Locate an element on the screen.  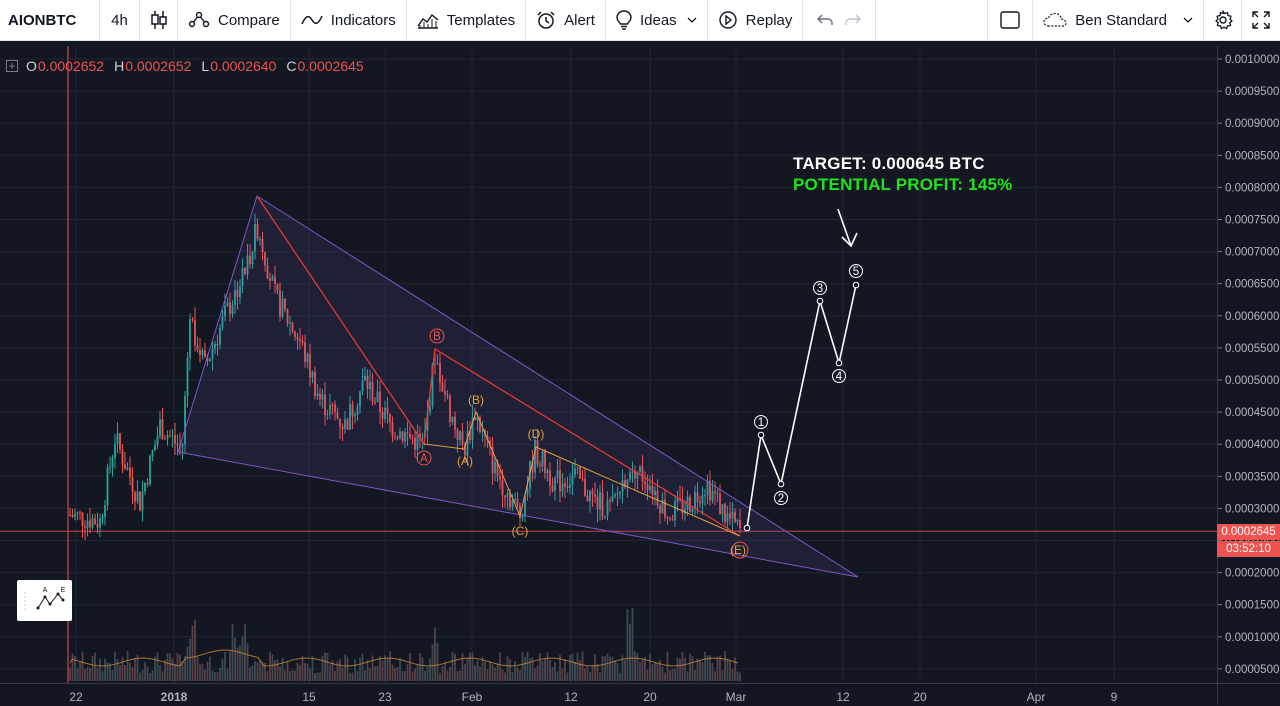
ideas-label: Ideas is located at coordinates (658, 20).